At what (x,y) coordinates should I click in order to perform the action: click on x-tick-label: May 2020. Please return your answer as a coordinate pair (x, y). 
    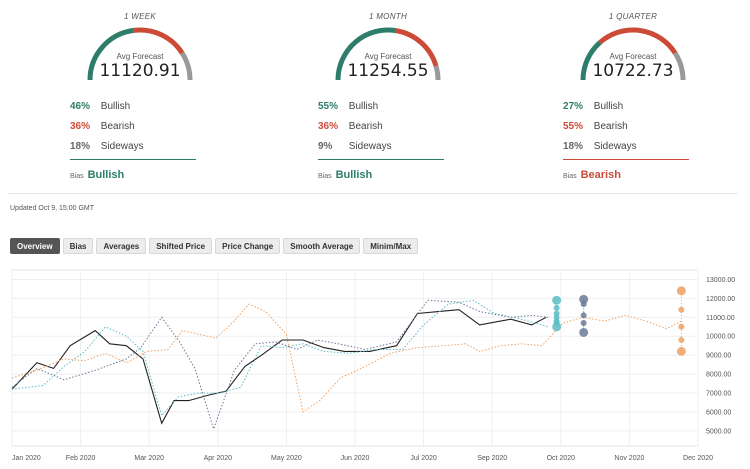
    Looking at the image, I should click on (286, 458).